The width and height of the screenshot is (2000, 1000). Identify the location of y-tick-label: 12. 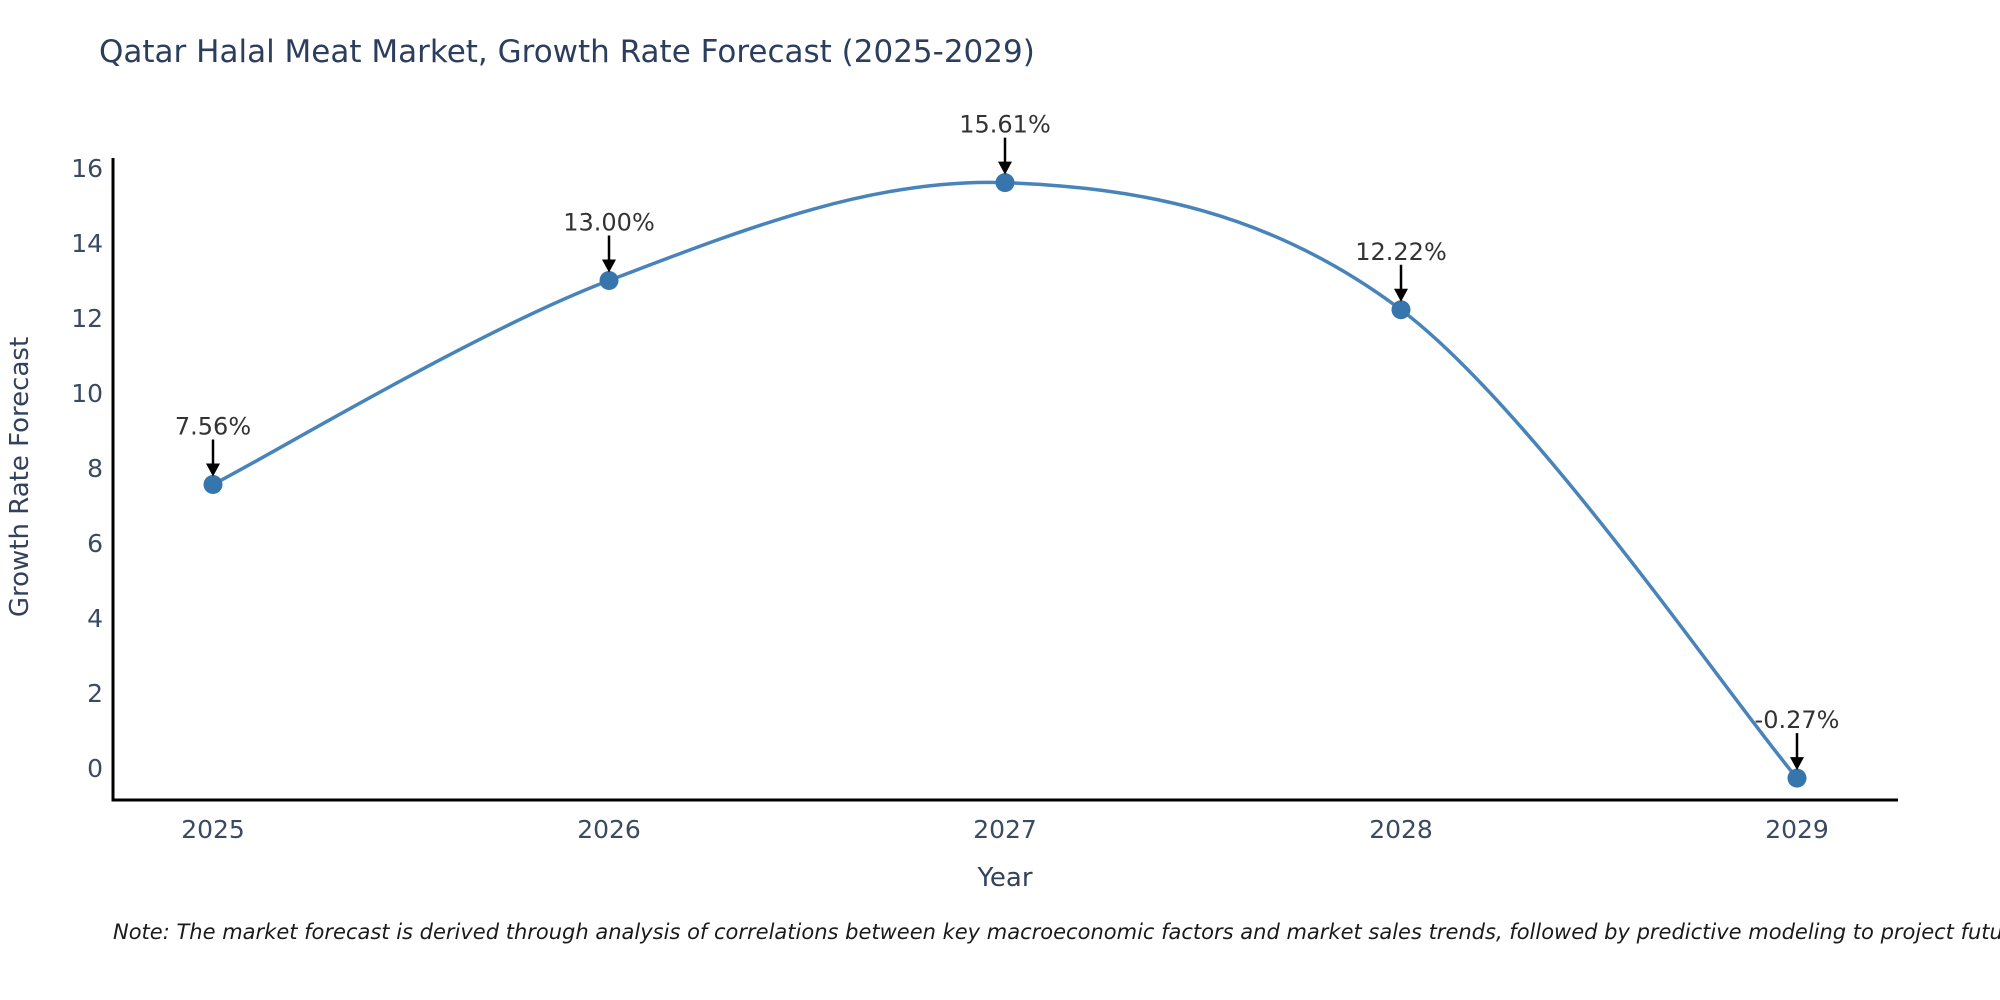
(87, 318).